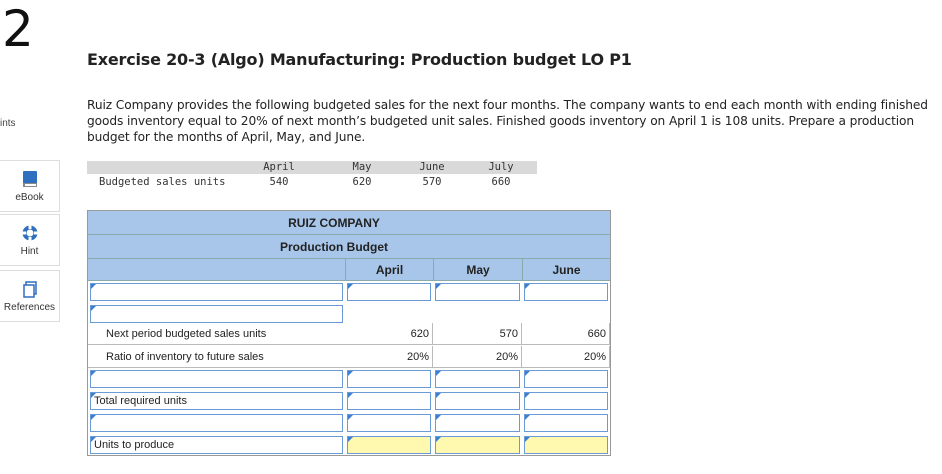 The image size is (942, 474). I want to click on total-required-june-input, so click(566, 401).